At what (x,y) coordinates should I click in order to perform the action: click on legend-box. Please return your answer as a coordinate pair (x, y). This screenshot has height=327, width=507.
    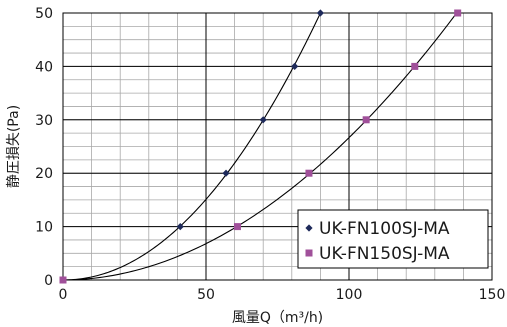
    Looking at the image, I should click on (393, 239).